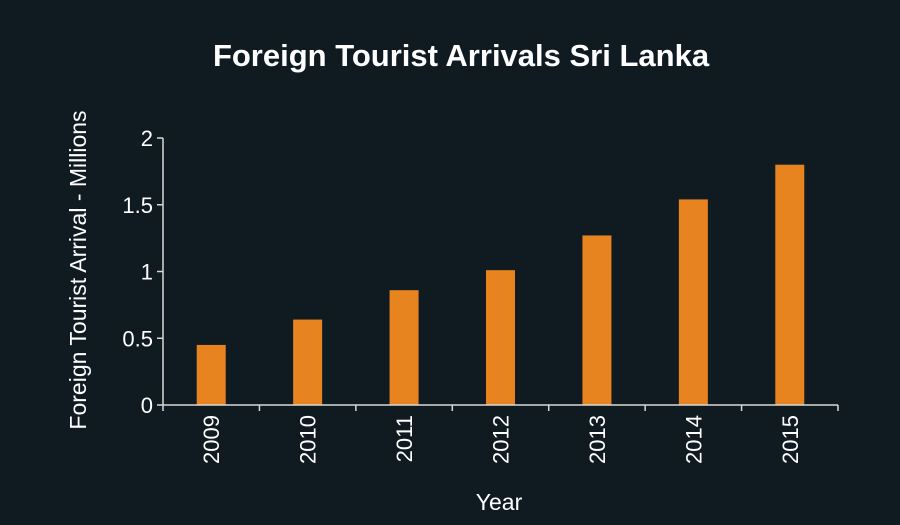 This screenshot has width=900, height=525. I want to click on x-tick-label: 2015, so click(790, 439).